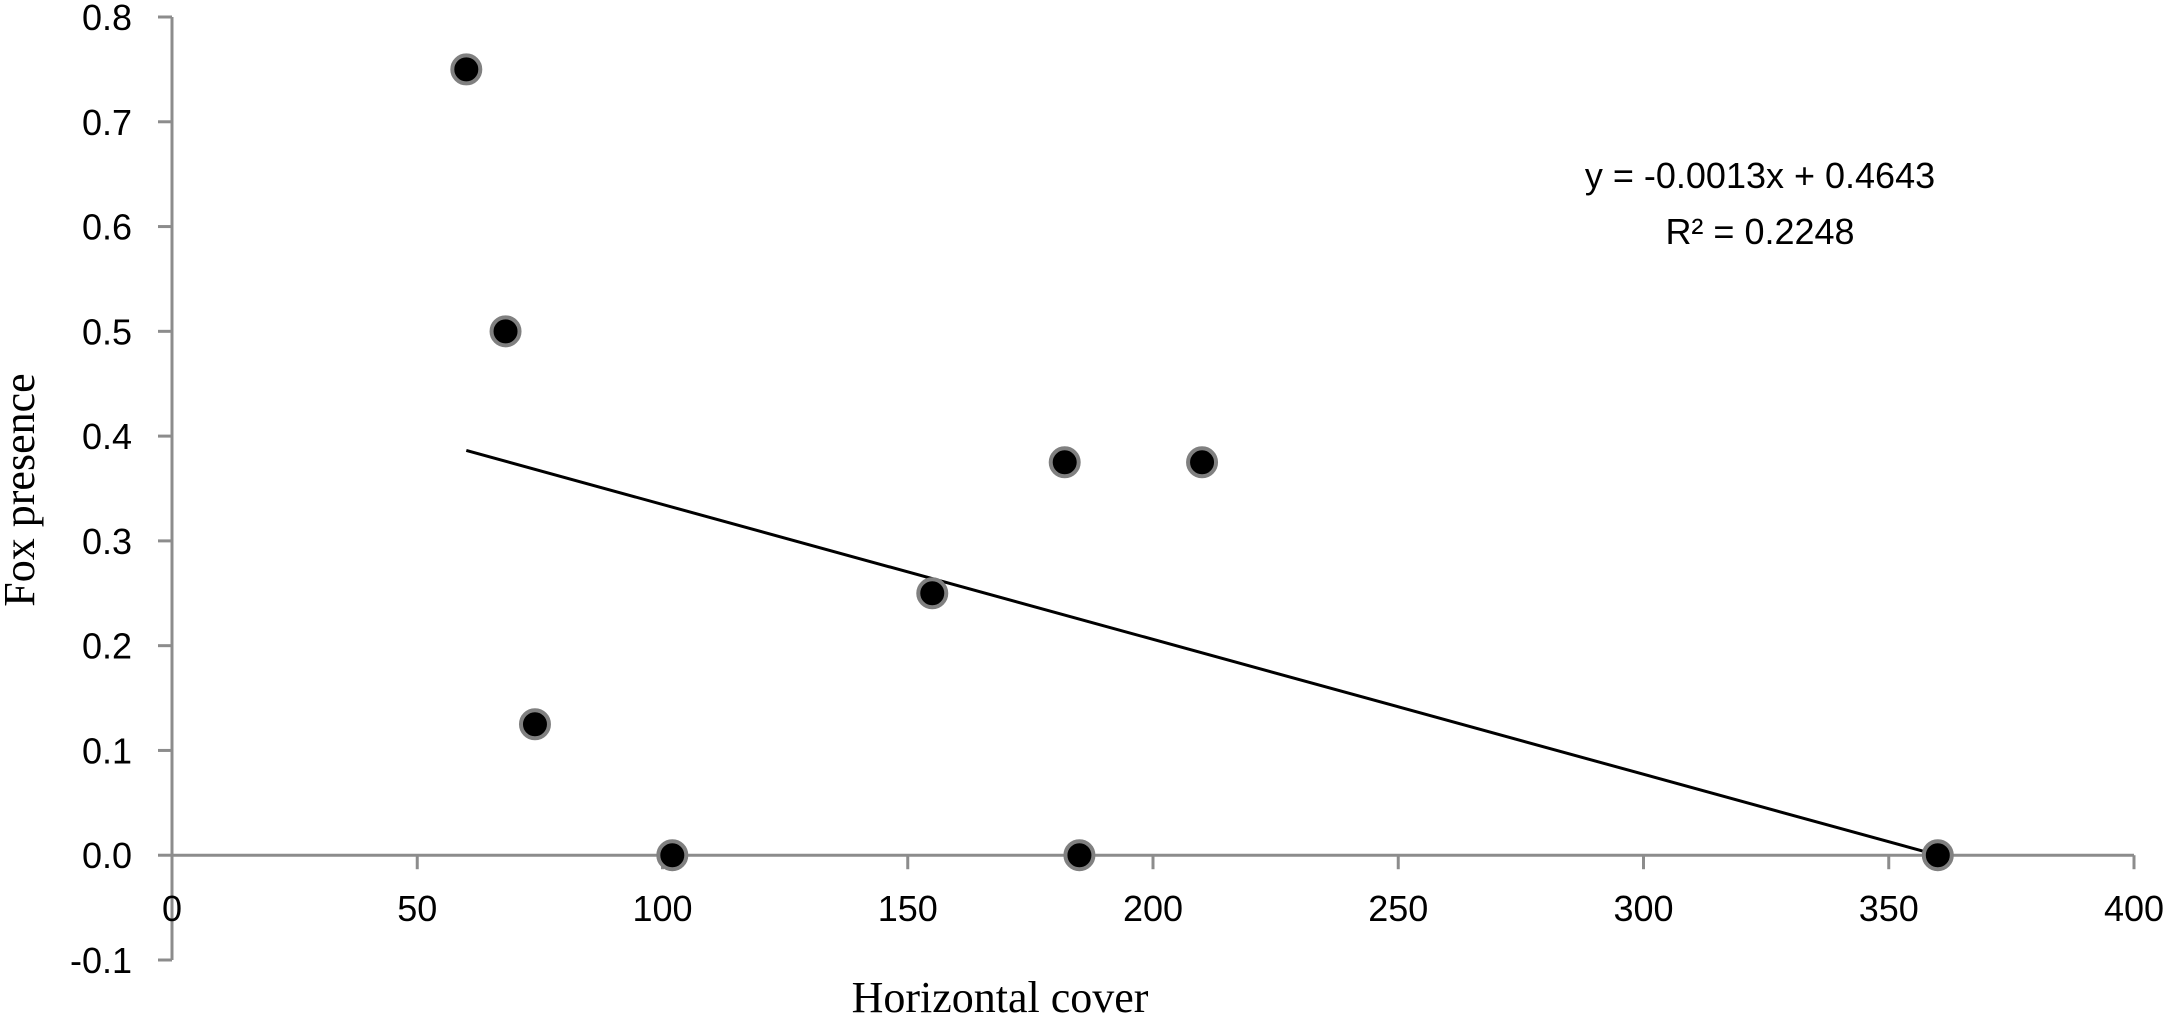 This screenshot has width=2167, height=1022. I want to click on y-tick-label: 0.1, so click(107, 750).